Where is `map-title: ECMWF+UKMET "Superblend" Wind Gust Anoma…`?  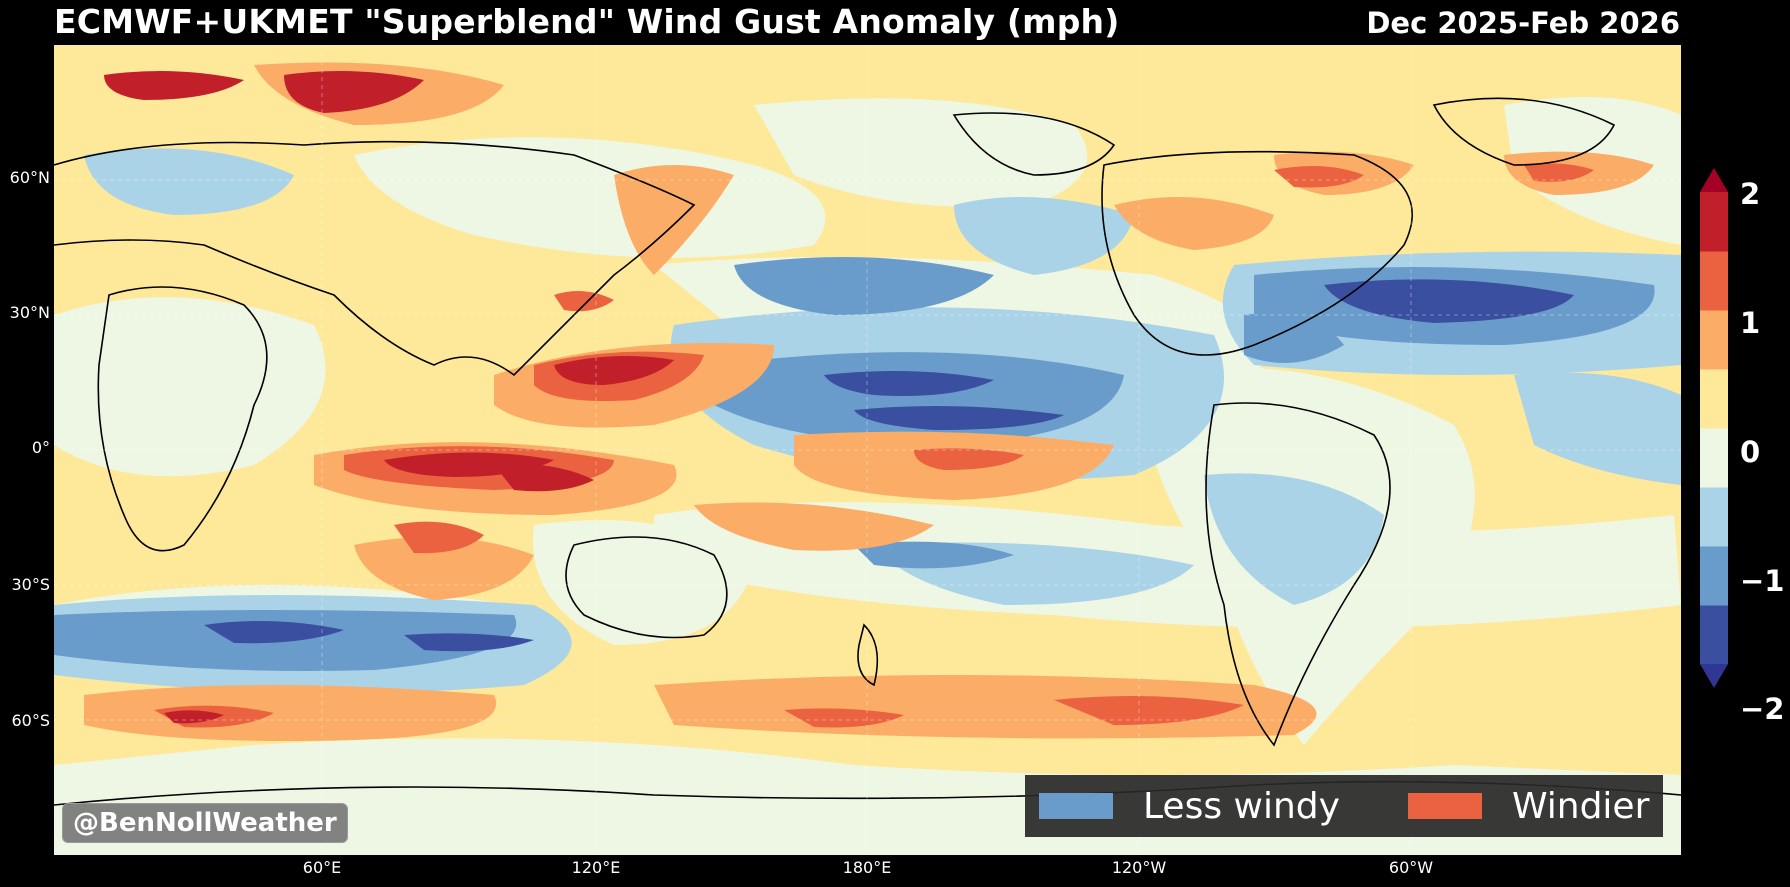
map-title: ECMWF+UKMET "Superblend" Wind Gust Anoma… is located at coordinates (587, 21).